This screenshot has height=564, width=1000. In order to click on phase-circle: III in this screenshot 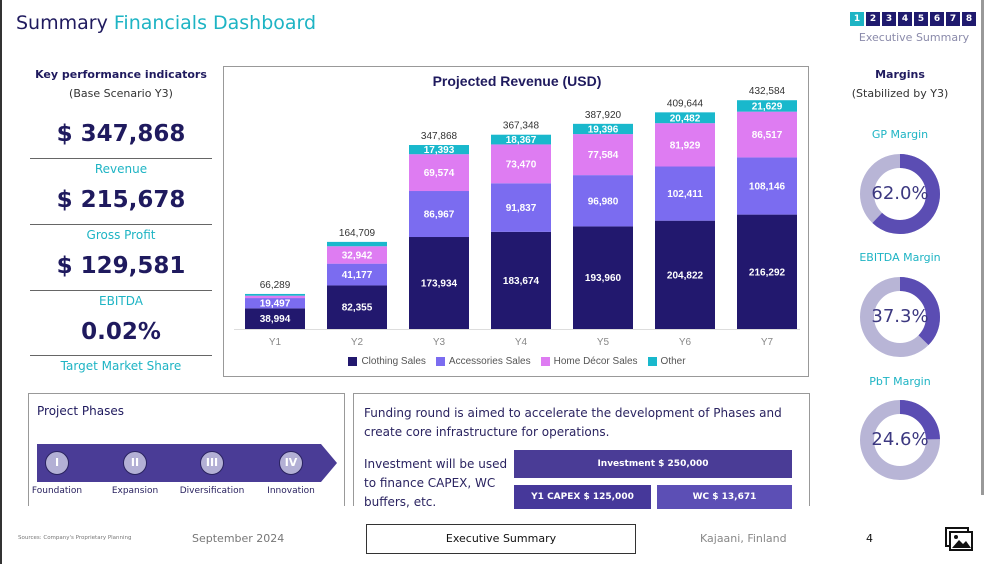, I will do `click(212, 463)`.